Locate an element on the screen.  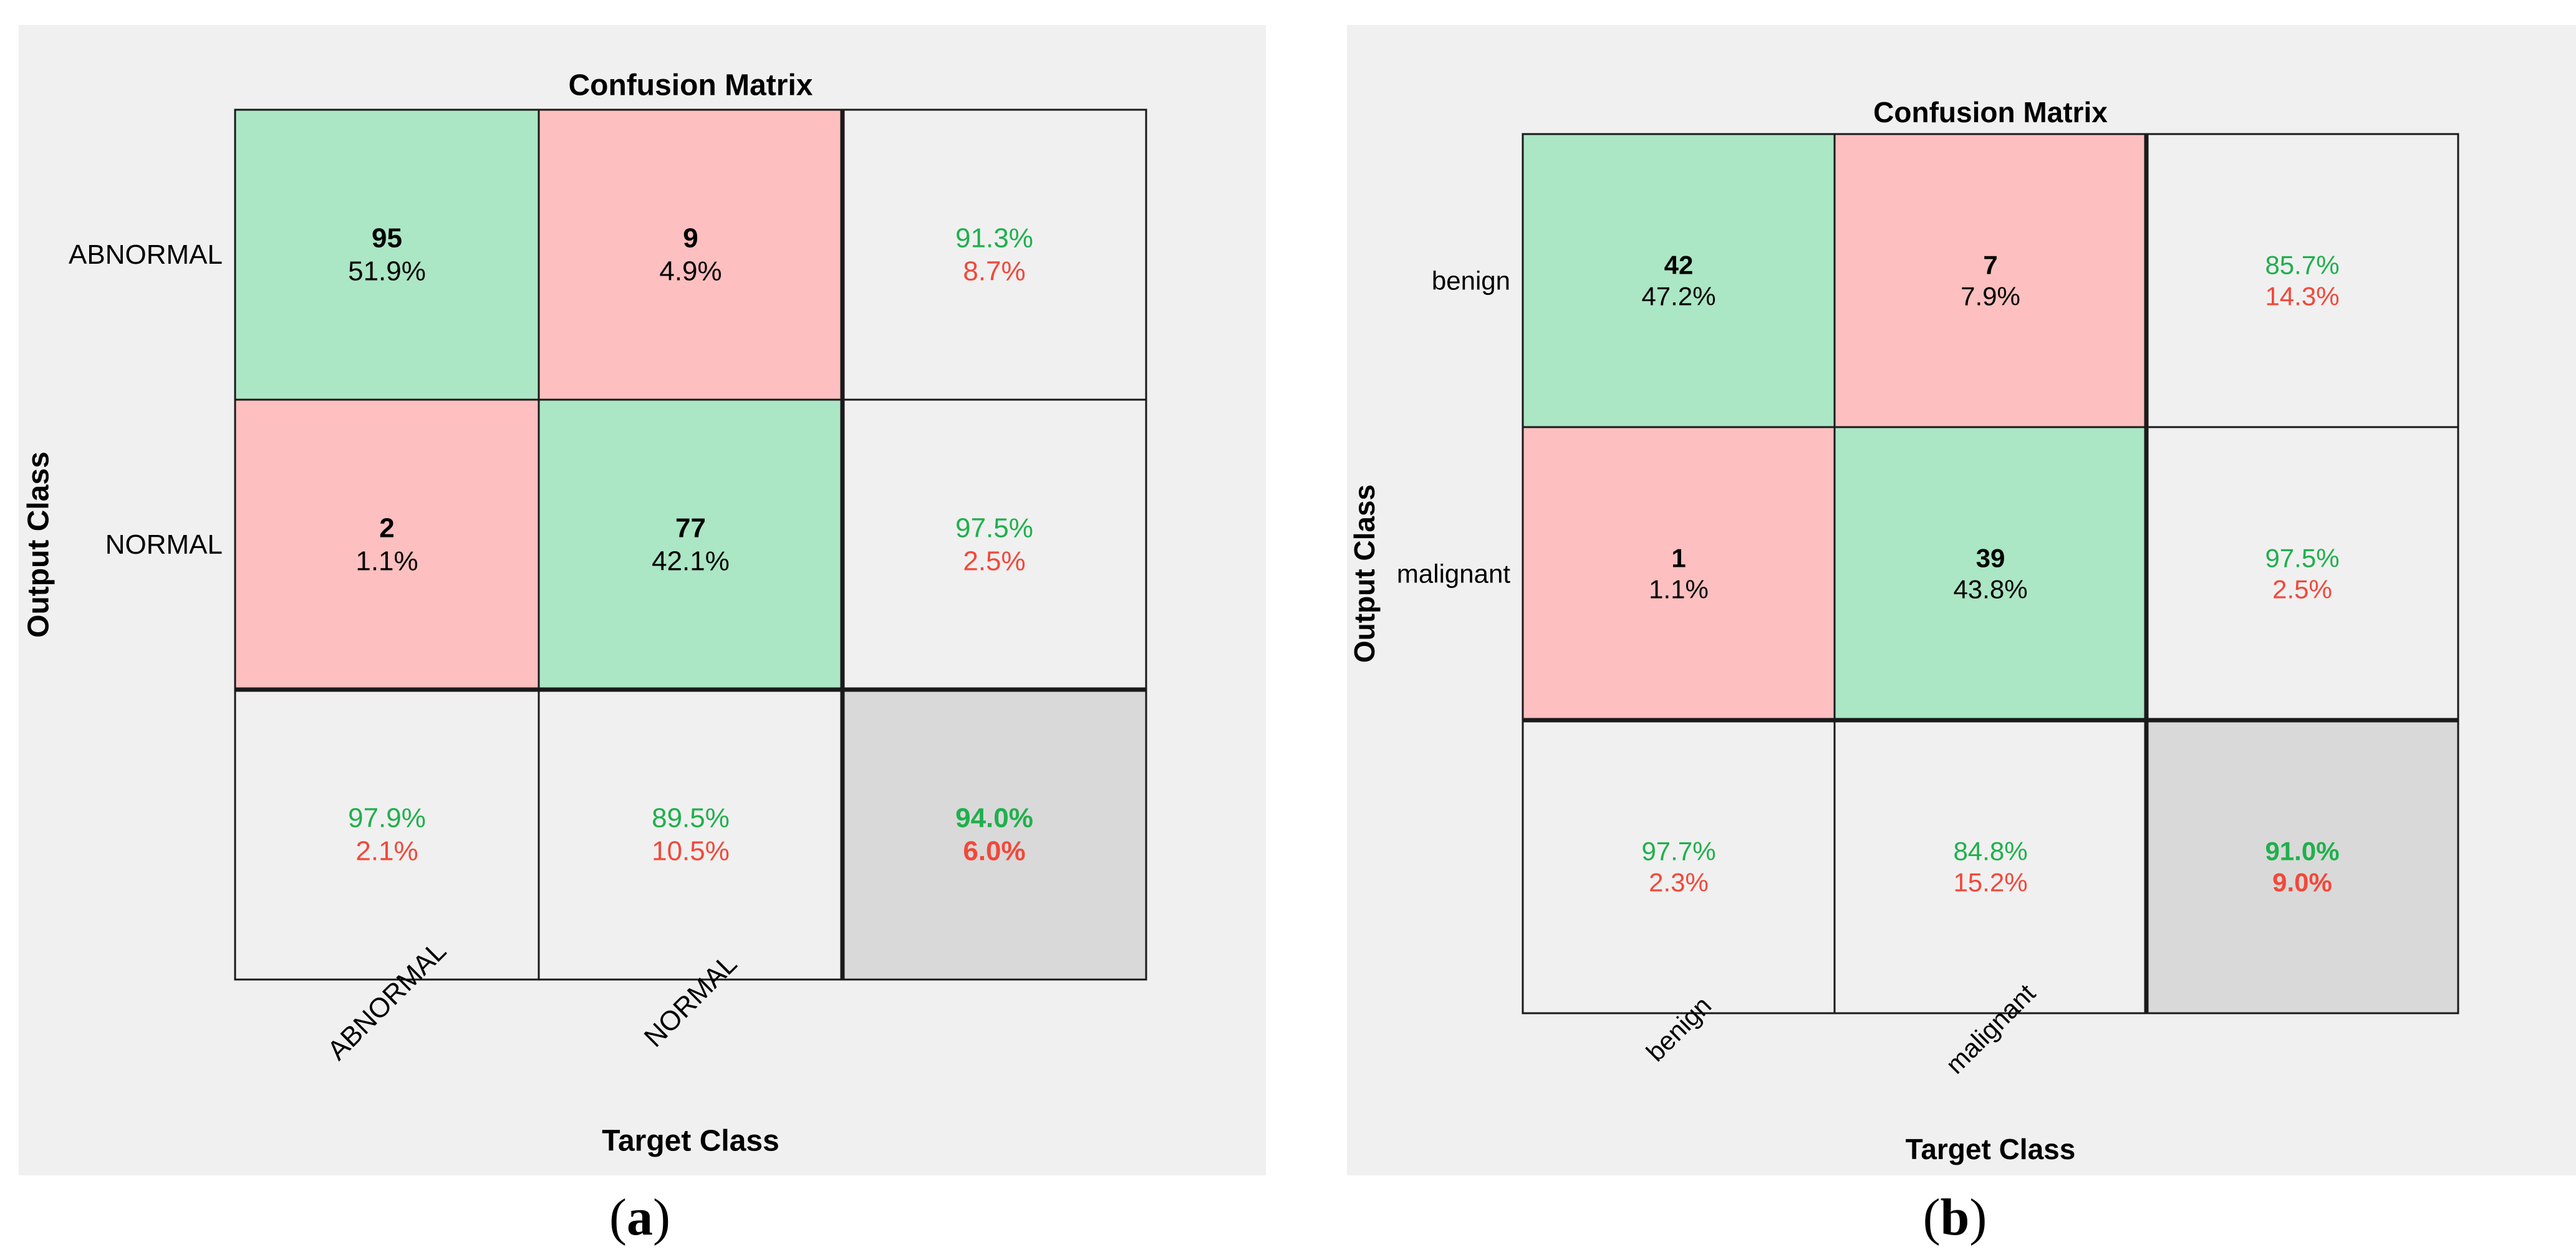
panel-caption: (a) is located at coordinates (639, 1217).